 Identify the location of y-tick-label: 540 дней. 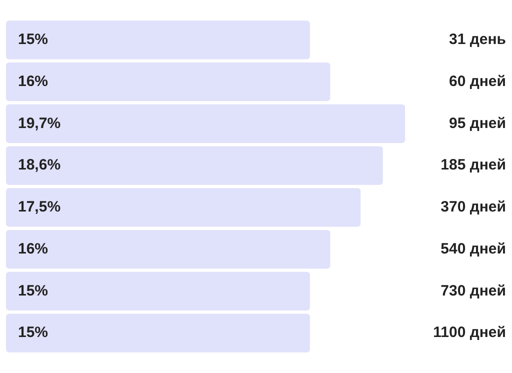
(473, 249).